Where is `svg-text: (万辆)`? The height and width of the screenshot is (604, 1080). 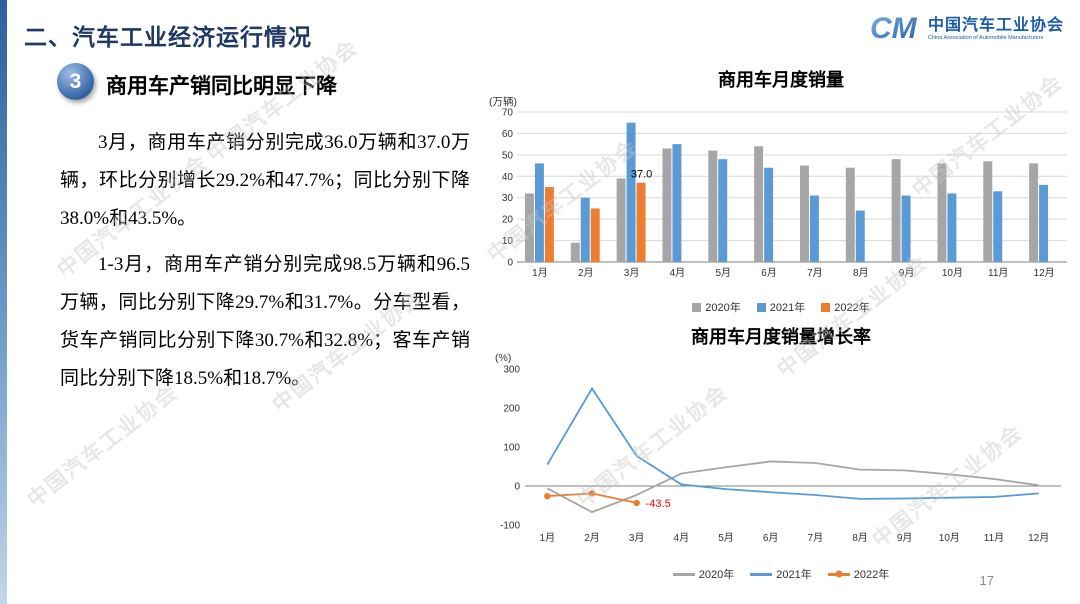 svg-text: (万辆) is located at coordinates (503, 101).